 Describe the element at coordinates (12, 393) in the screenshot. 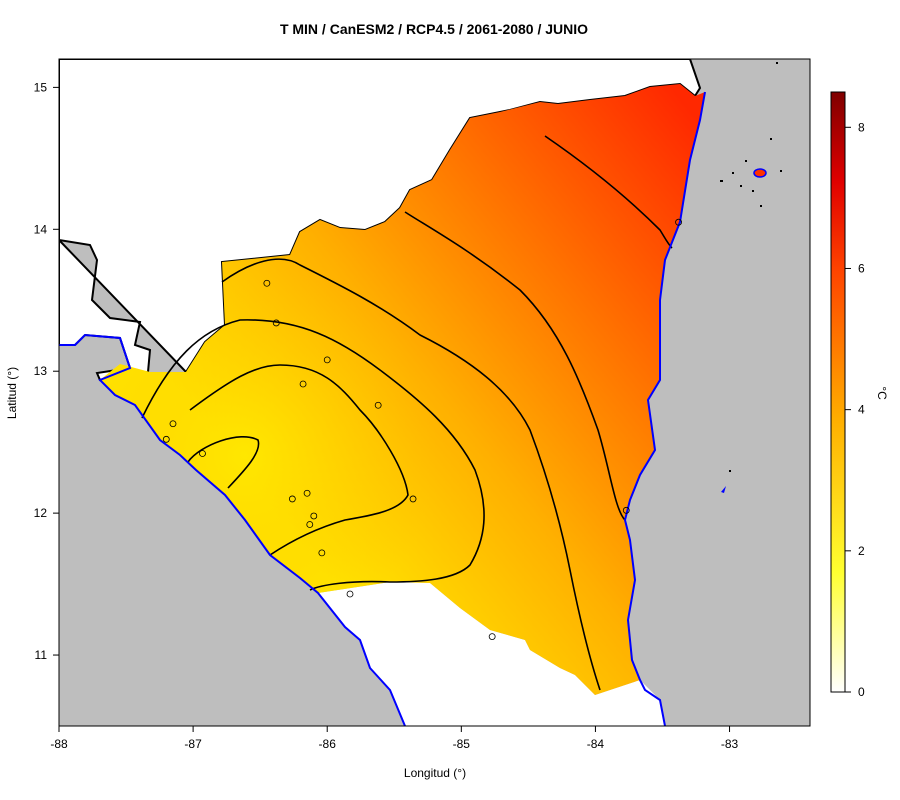

I see `y-axis-label: Latitud (°)` at that location.